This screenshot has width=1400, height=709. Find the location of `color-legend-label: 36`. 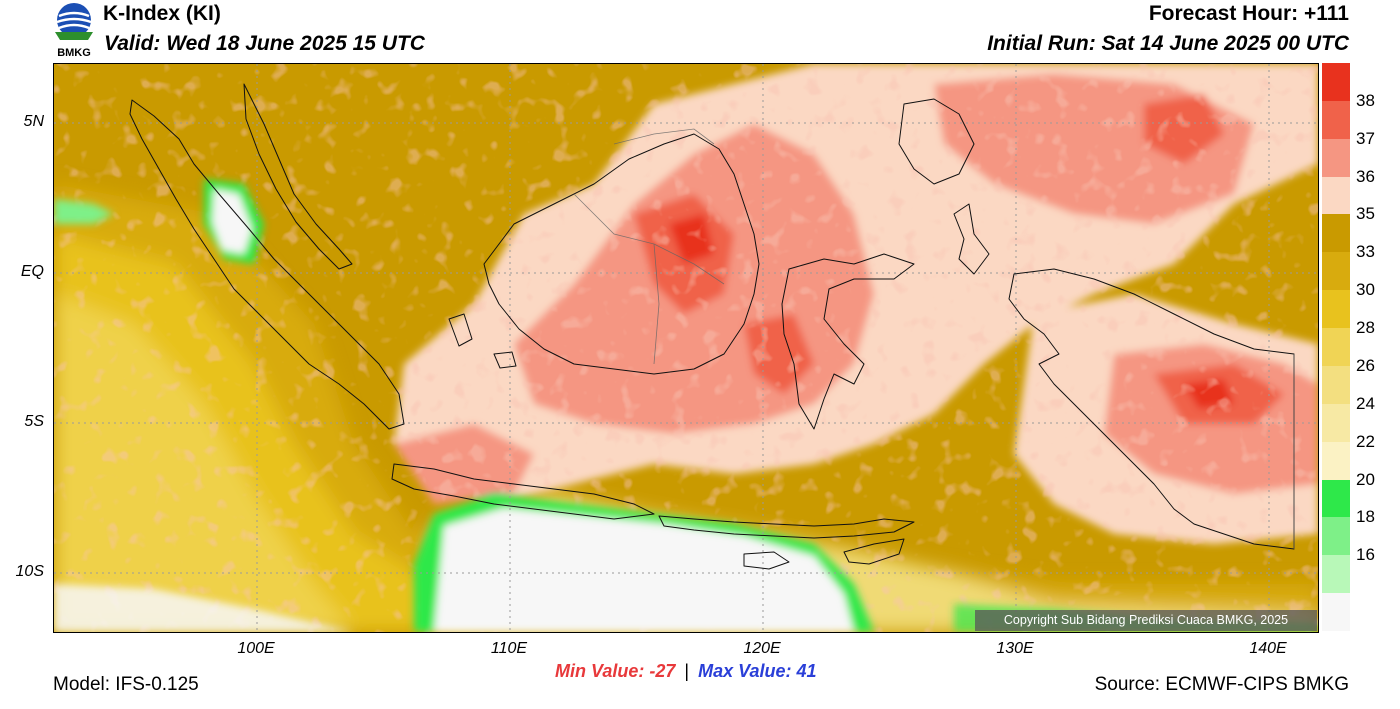

color-legend-label: 36 is located at coordinates (1365, 176).